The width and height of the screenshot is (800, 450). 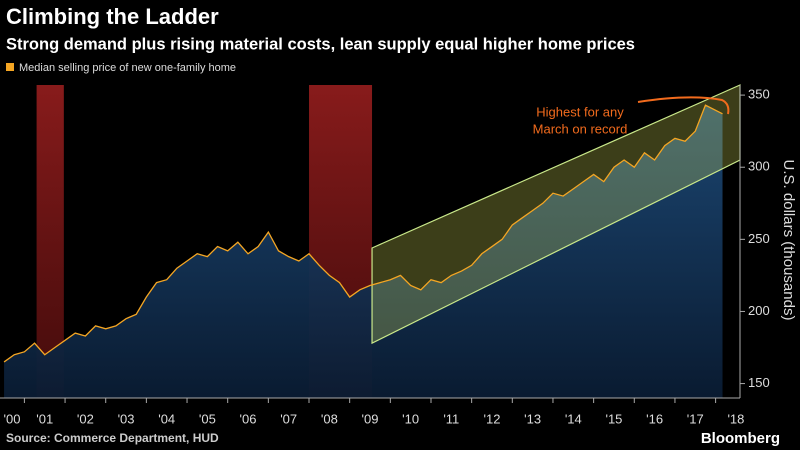 I want to click on x-tick-label: '05, so click(x=207, y=418).